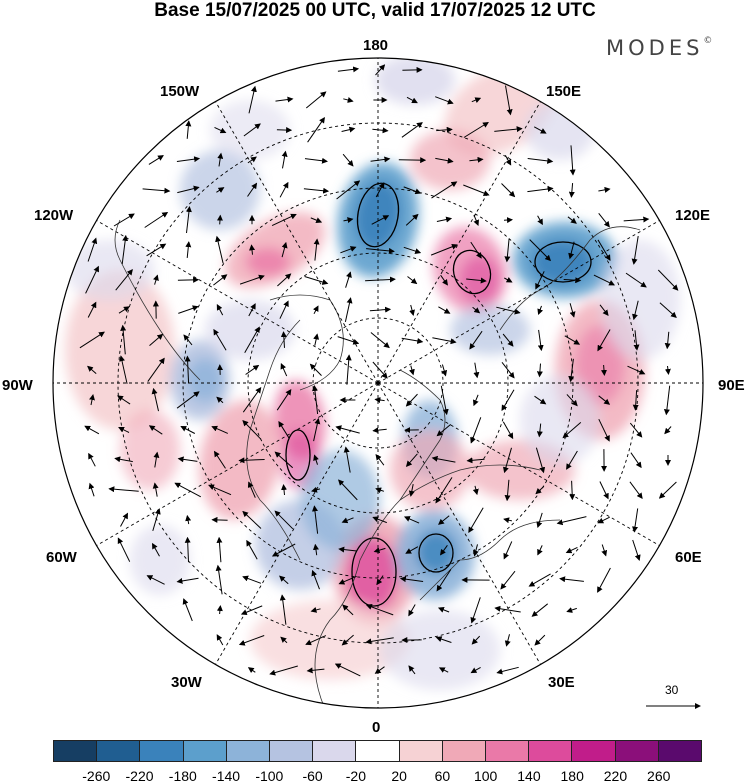  I want to click on colorbar-tick-label: 20, so click(399, 776).